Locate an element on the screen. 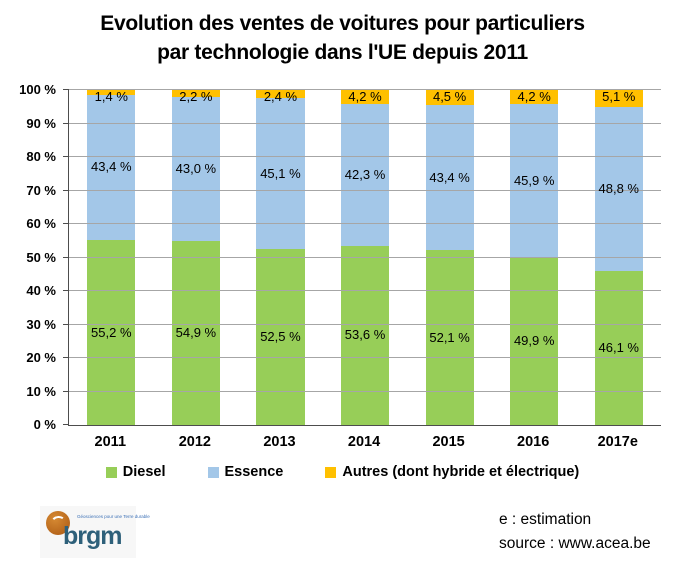  bar-segment-autres: 5,1 % is located at coordinates (618, 98).